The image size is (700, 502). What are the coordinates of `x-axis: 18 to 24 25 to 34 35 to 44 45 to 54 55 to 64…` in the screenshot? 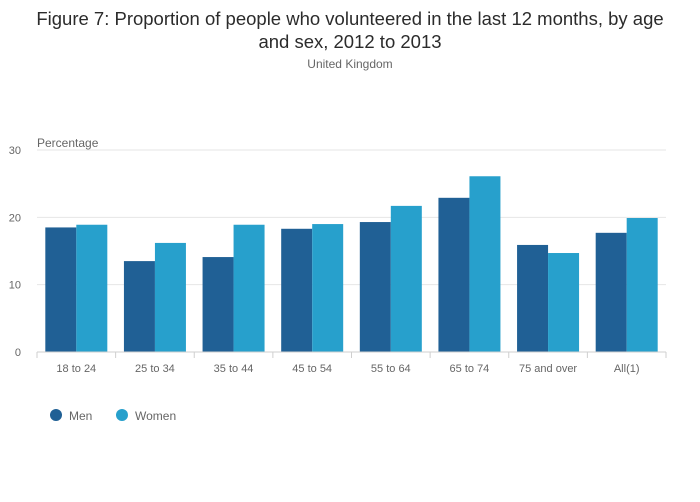 It's located at (351, 363).